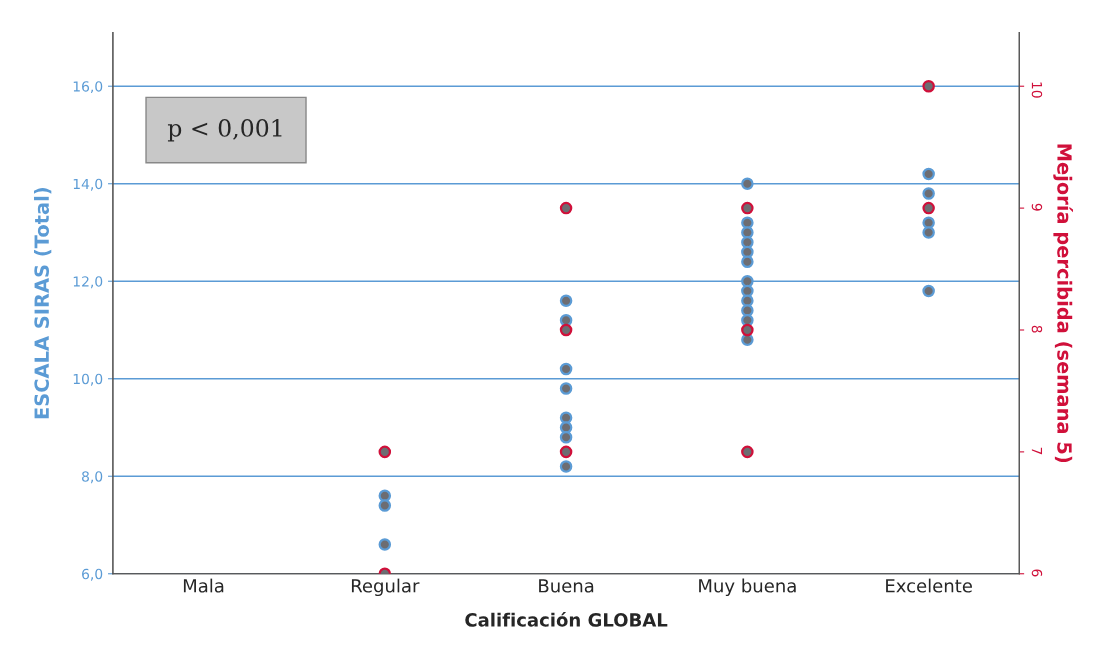  Describe the element at coordinates (1063, 303) in the screenshot. I see `y2-axis-title: Mejoría percibida (semana 5)` at that location.